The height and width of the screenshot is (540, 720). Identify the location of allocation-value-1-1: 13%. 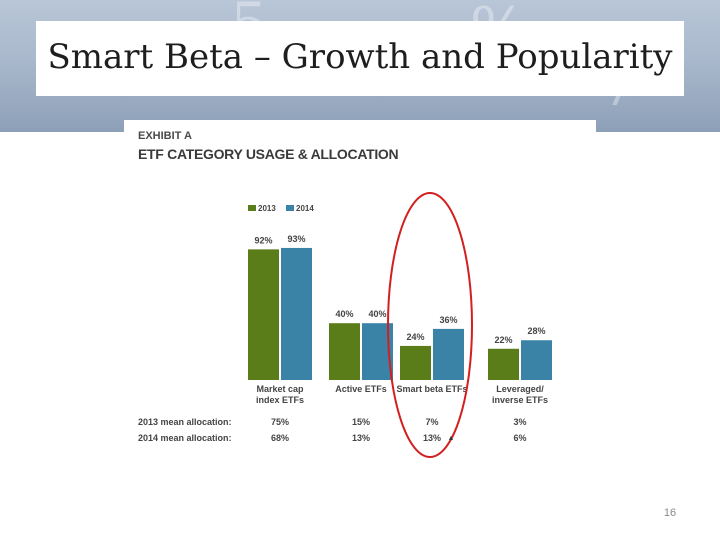
(361, 438).